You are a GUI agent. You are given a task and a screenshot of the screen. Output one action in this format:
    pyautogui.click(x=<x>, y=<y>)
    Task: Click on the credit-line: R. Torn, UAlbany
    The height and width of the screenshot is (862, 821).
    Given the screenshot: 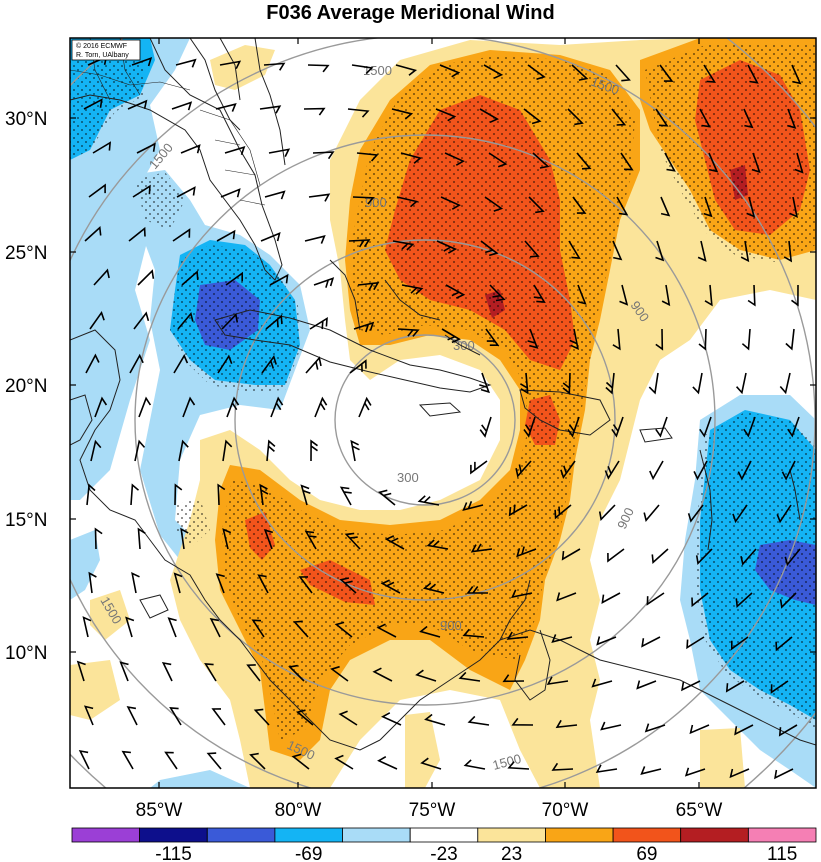 What is the action you would take?
    pyautogui.click(x=102, y=55)
    